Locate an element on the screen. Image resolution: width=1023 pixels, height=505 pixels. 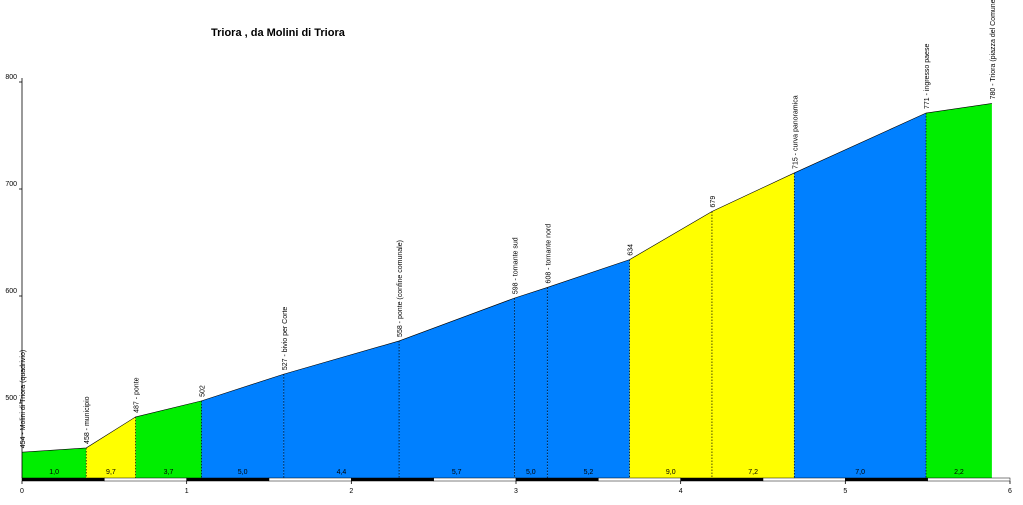
point-label-12: 780 - Triora (piazza del Comune) is located at coordinates (993, 49).